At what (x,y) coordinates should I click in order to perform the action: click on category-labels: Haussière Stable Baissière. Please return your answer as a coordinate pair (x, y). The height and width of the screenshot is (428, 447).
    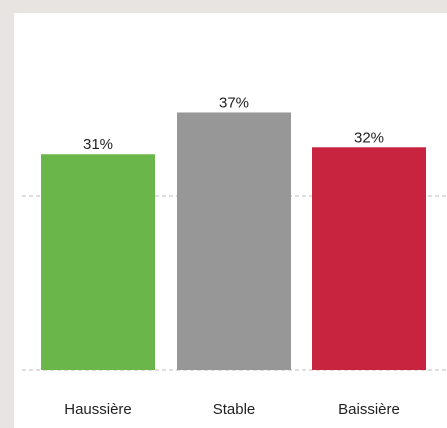
    Looking at the image, I should click on (232, 409).